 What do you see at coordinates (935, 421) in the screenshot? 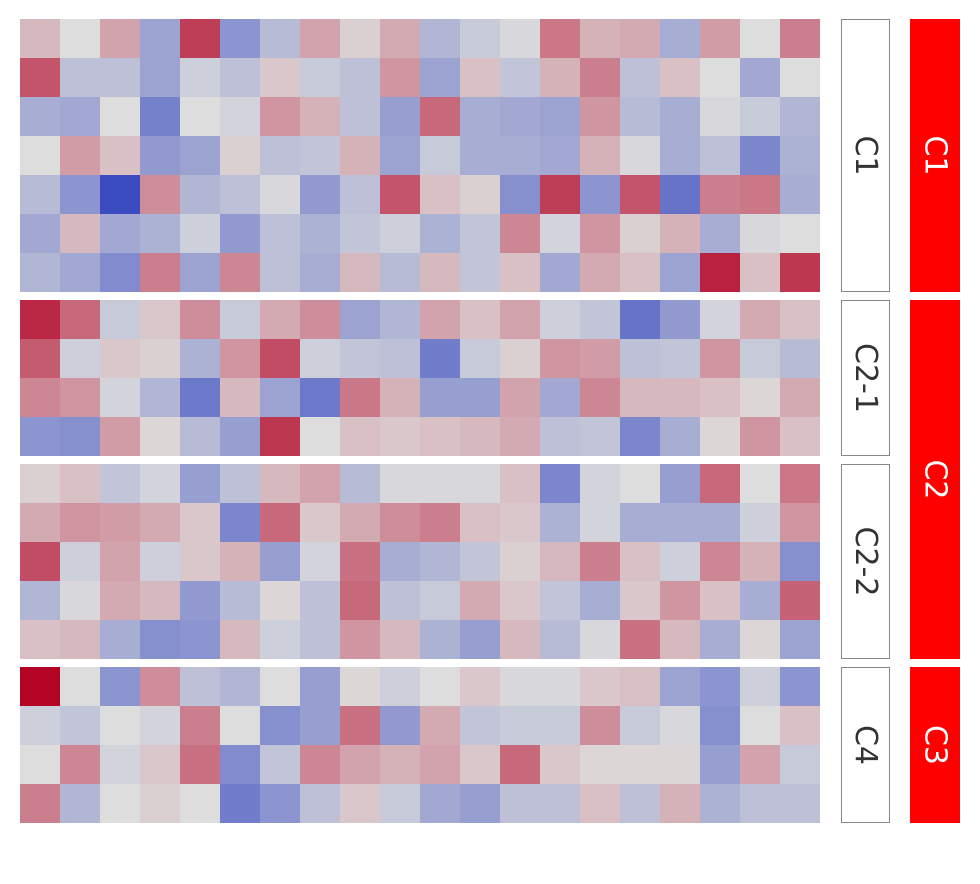
I see `group-annotation: C1 C2 C3` at bounding box center [935, 421].